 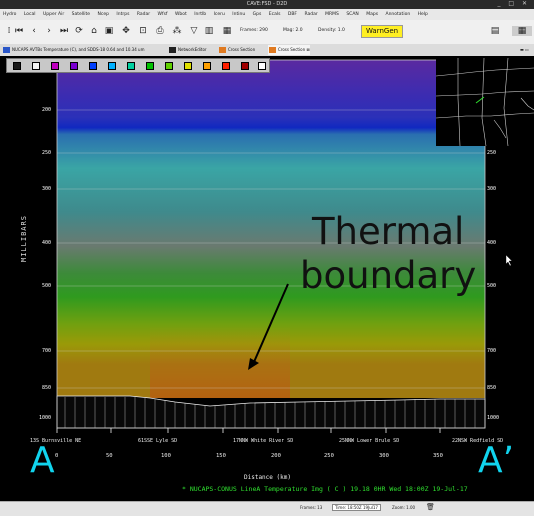 I want to click on menu-item-hydro: Hydro, so click(x=10, y=14).